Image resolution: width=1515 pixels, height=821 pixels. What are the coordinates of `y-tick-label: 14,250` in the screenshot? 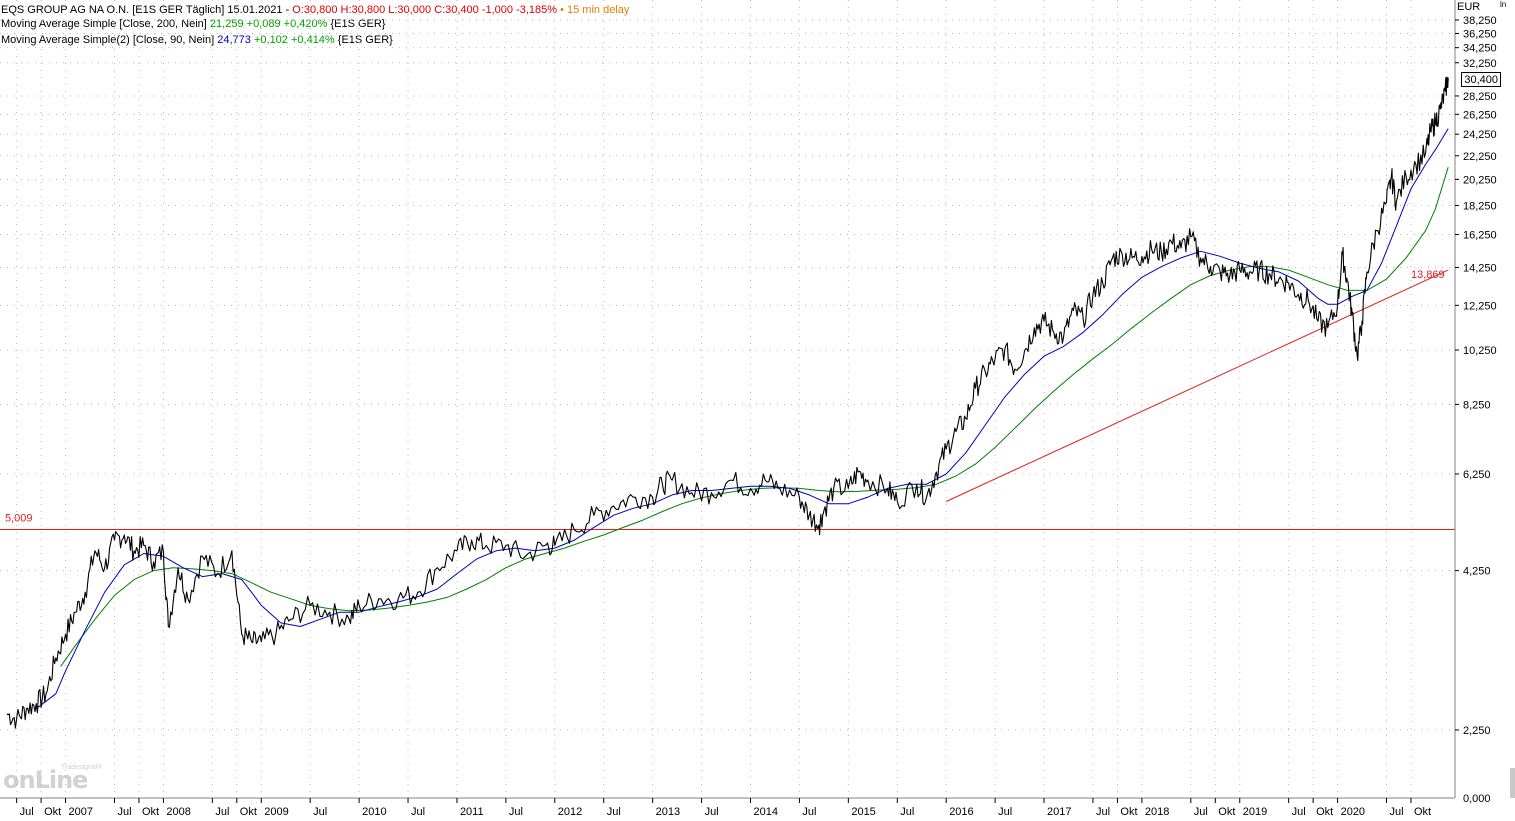 It's located at (1480, 268).